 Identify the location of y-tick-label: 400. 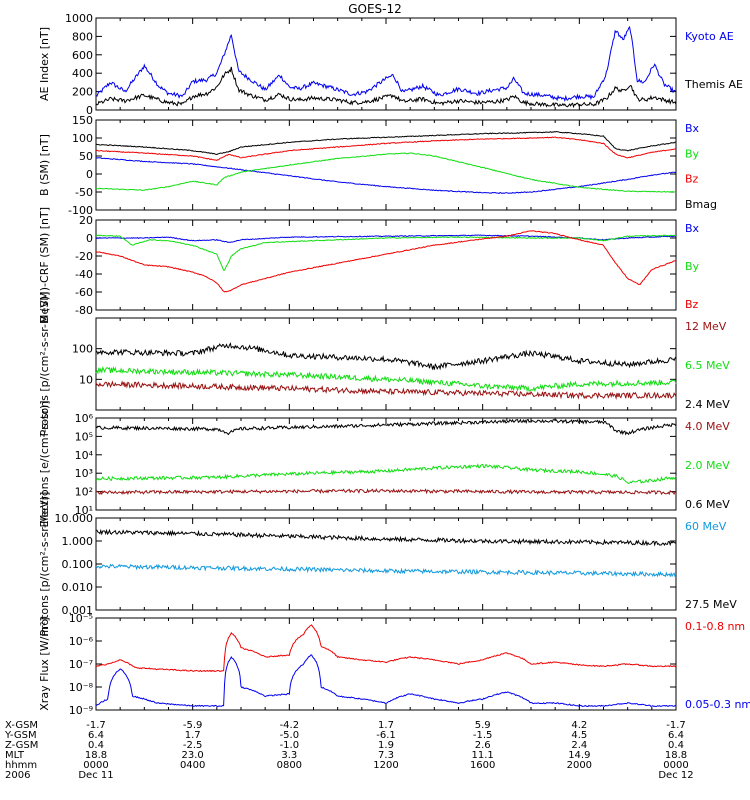
(82, 73).